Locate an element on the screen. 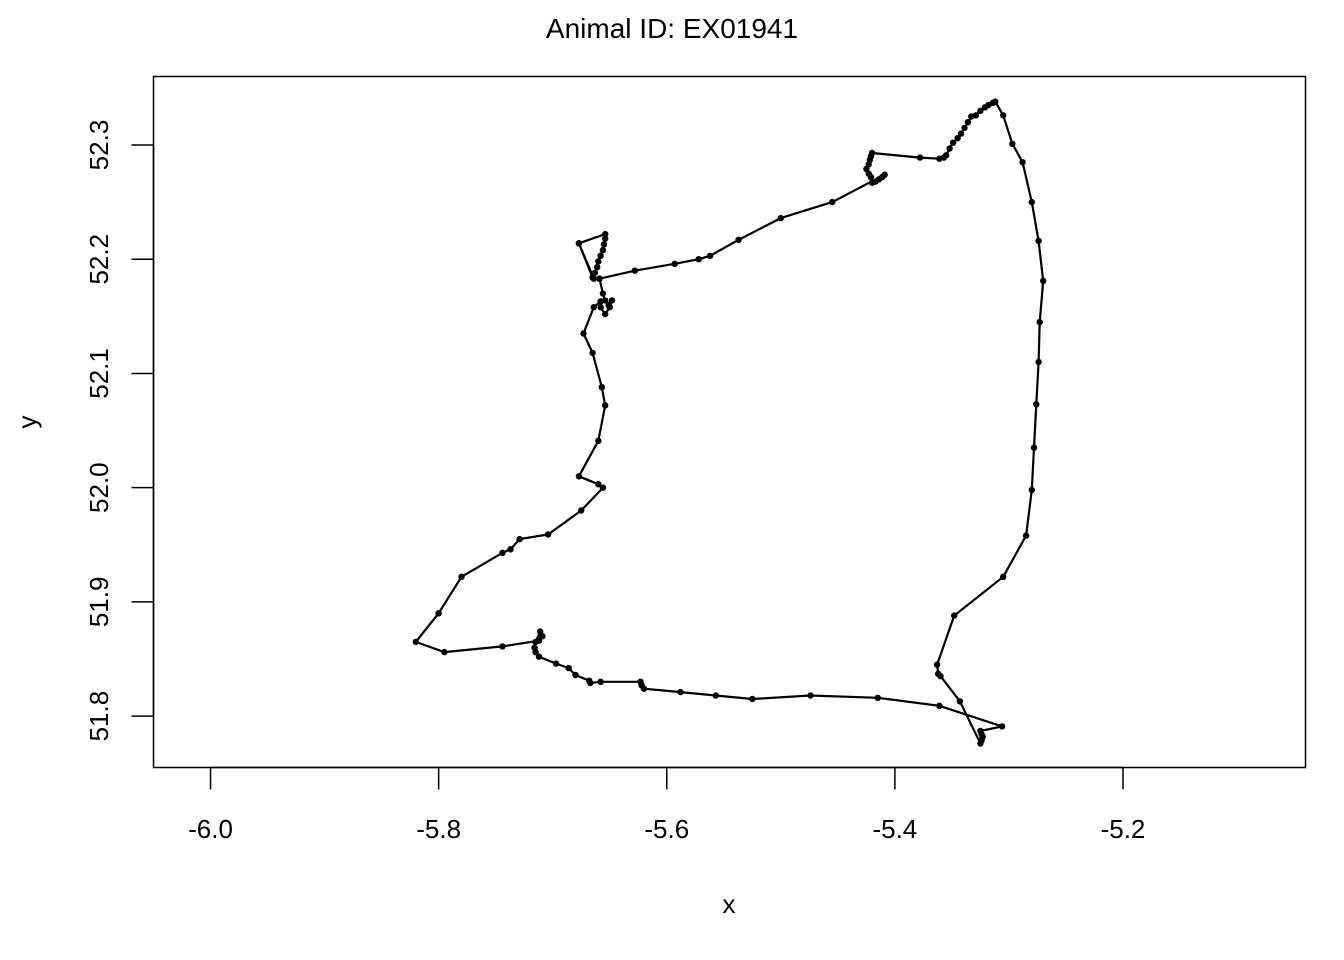 This screenshot has width=1344, height=960. x-axis-label: x is located at coordinates (729, 904).